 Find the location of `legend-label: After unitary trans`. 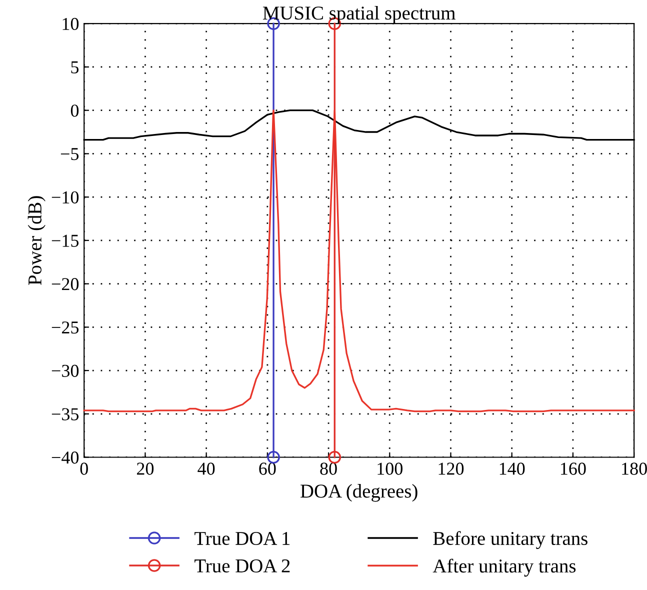

legend-label: After unitary trans is located at coordinates (504, 567).